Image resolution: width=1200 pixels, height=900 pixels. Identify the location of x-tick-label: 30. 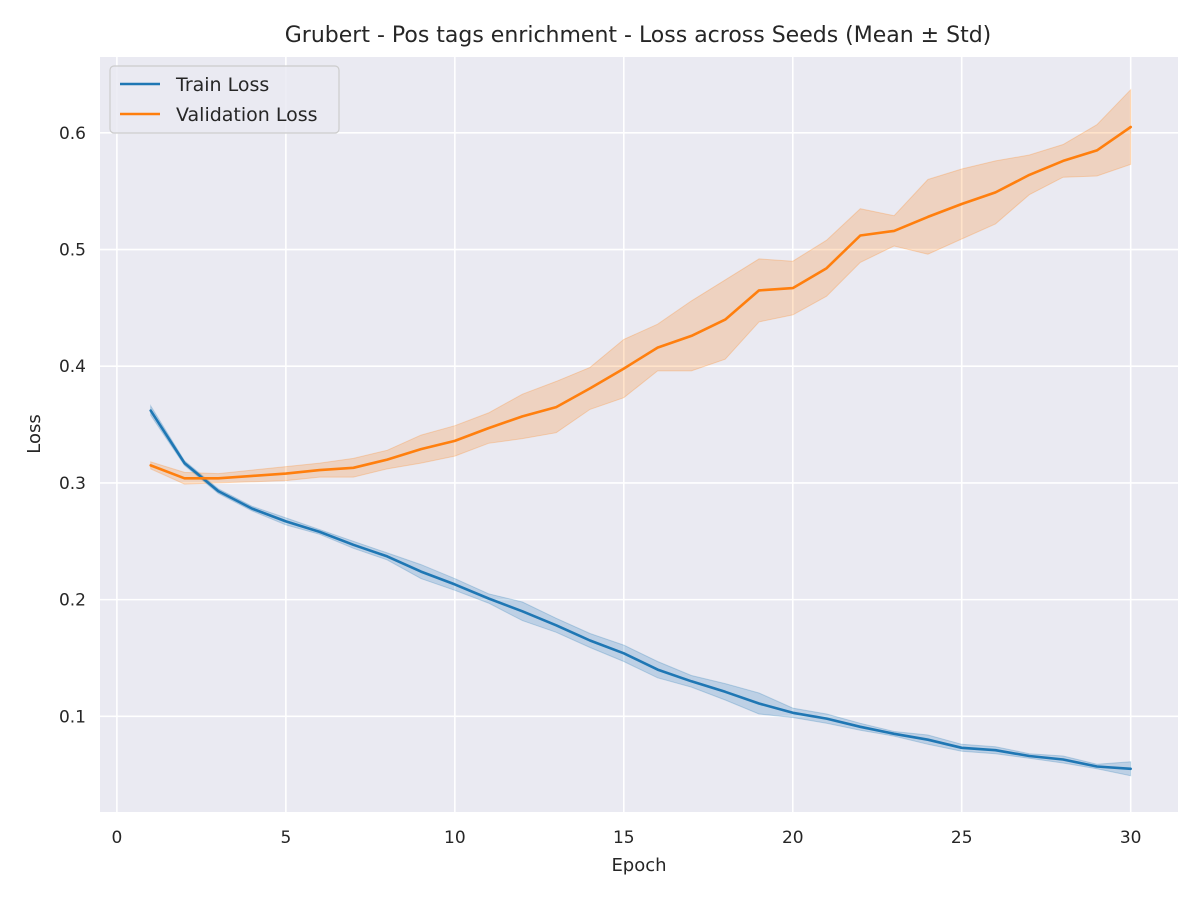
(1131, 838).